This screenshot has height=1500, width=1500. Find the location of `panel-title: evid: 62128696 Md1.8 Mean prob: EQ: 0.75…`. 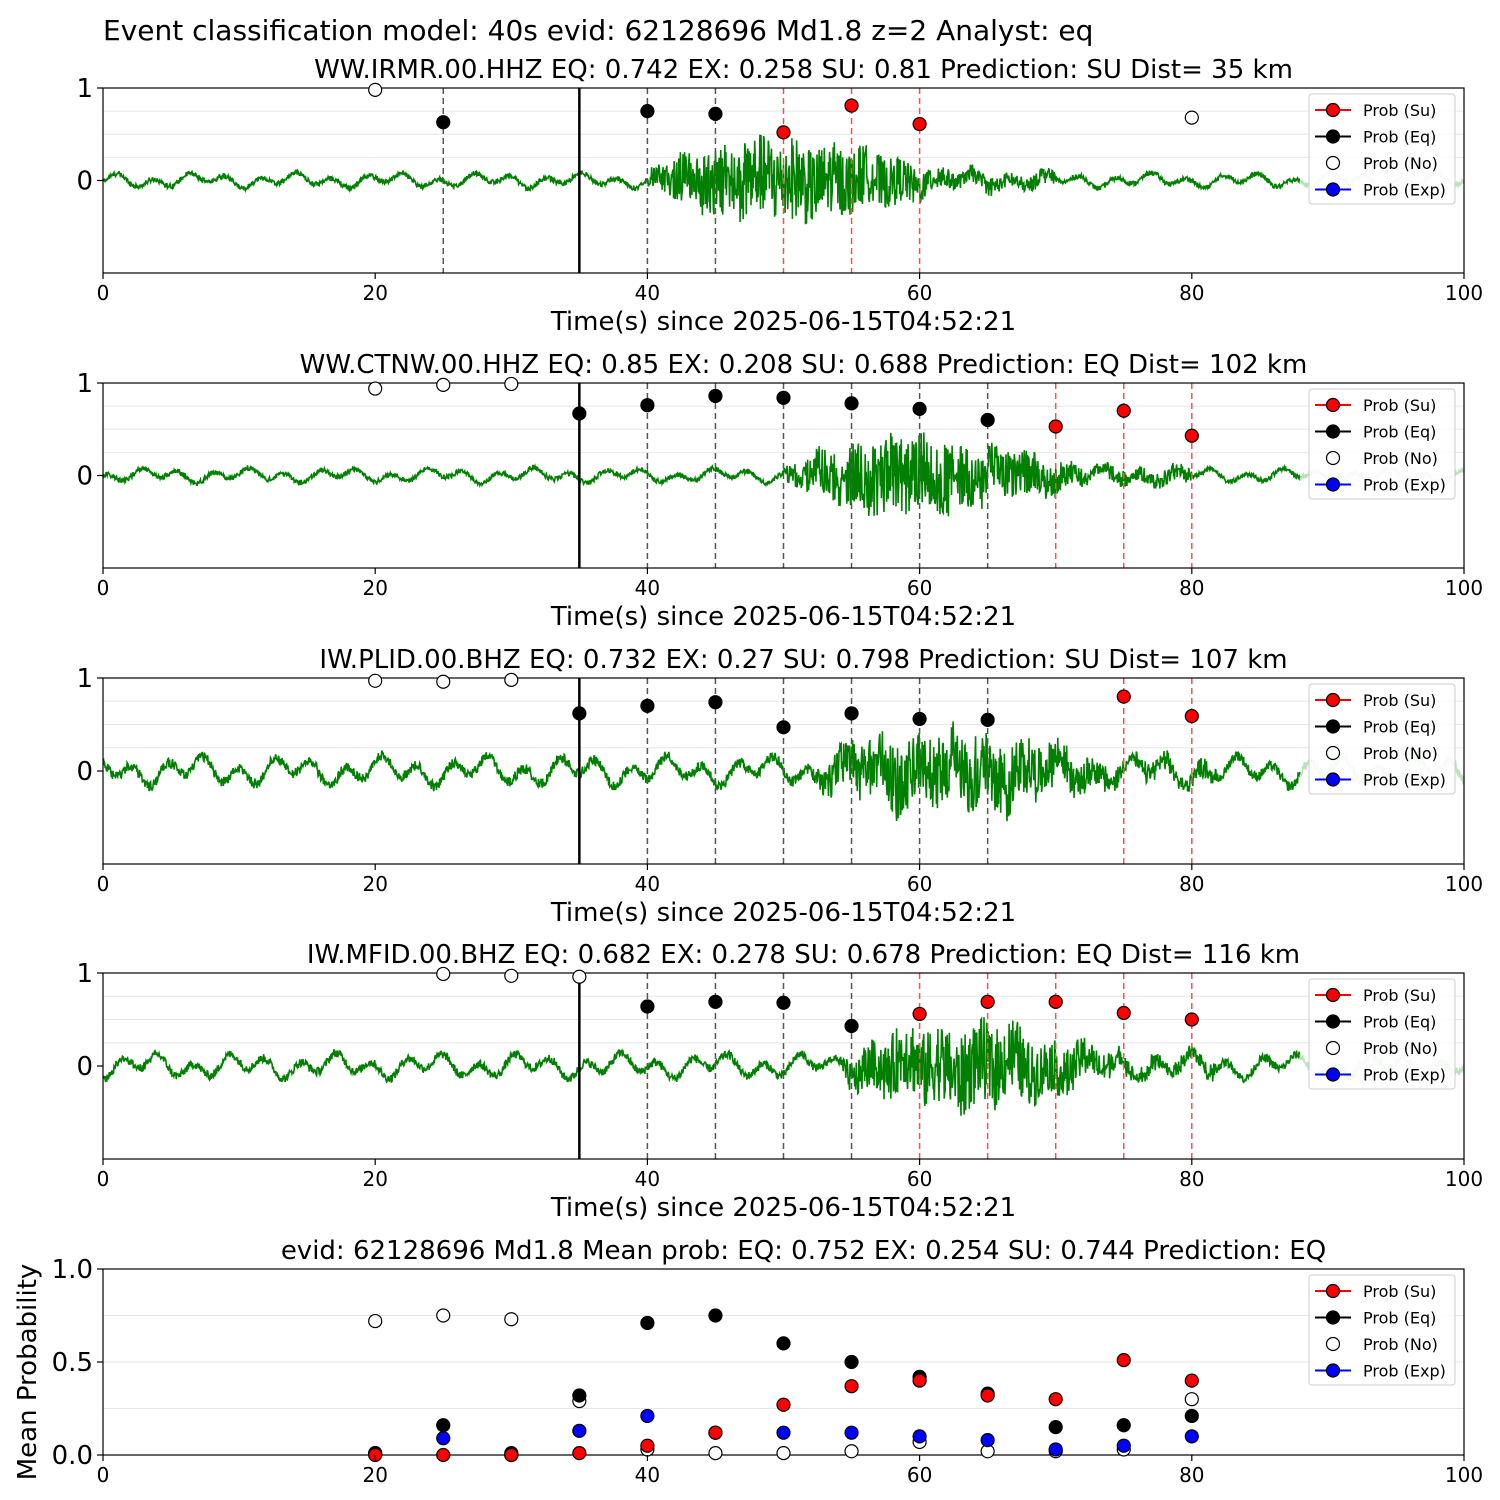

panel-title: evid: 62128696 Md1.8 Mean prob: EQ: 0.75… is located at coordinates (803, 1251).